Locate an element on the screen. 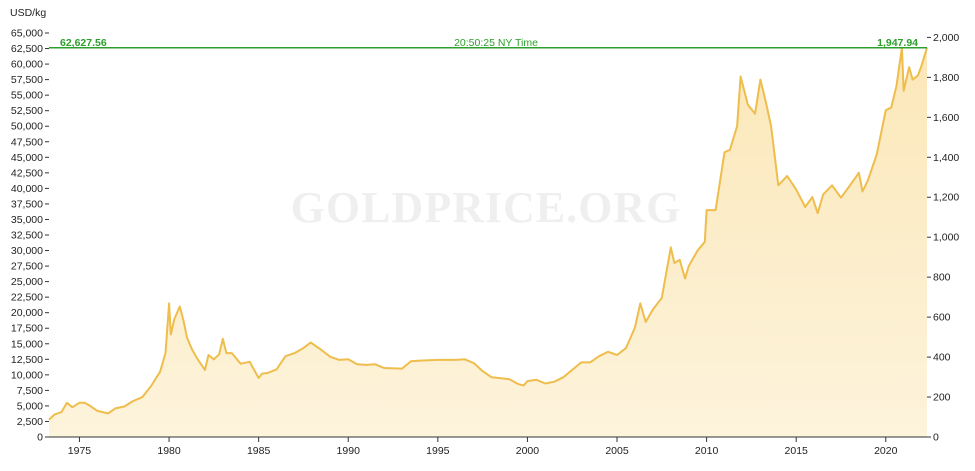 The image size is (975, 471). y-unit-label: USD/kg is located at coordinates (28, 13).